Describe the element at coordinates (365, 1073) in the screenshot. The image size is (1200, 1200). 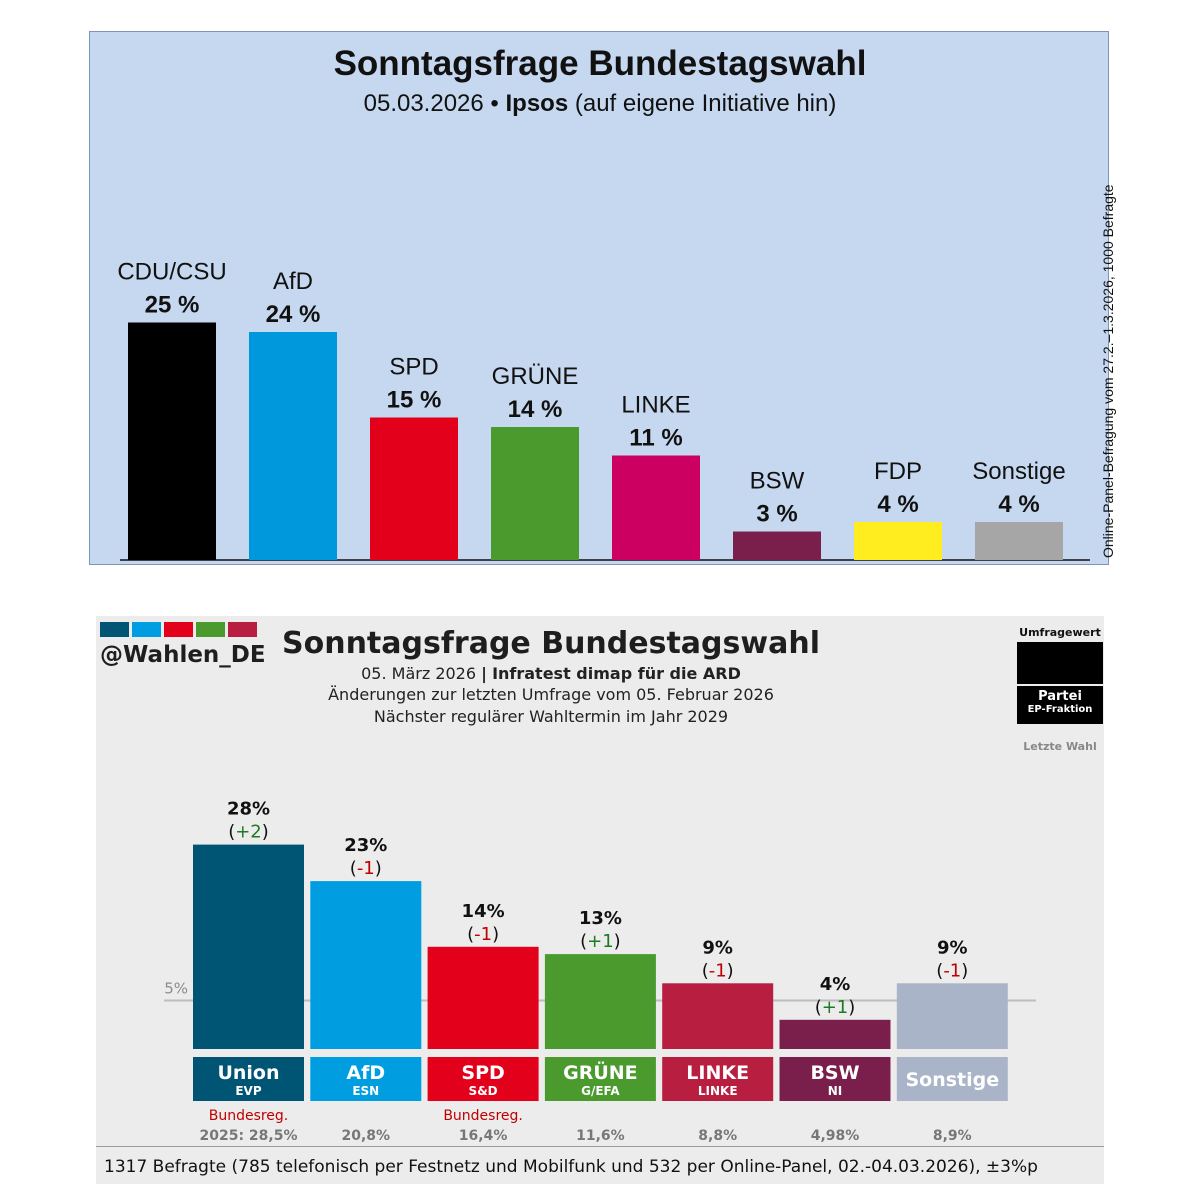
I see `party-label-afd: AfD` at that location.